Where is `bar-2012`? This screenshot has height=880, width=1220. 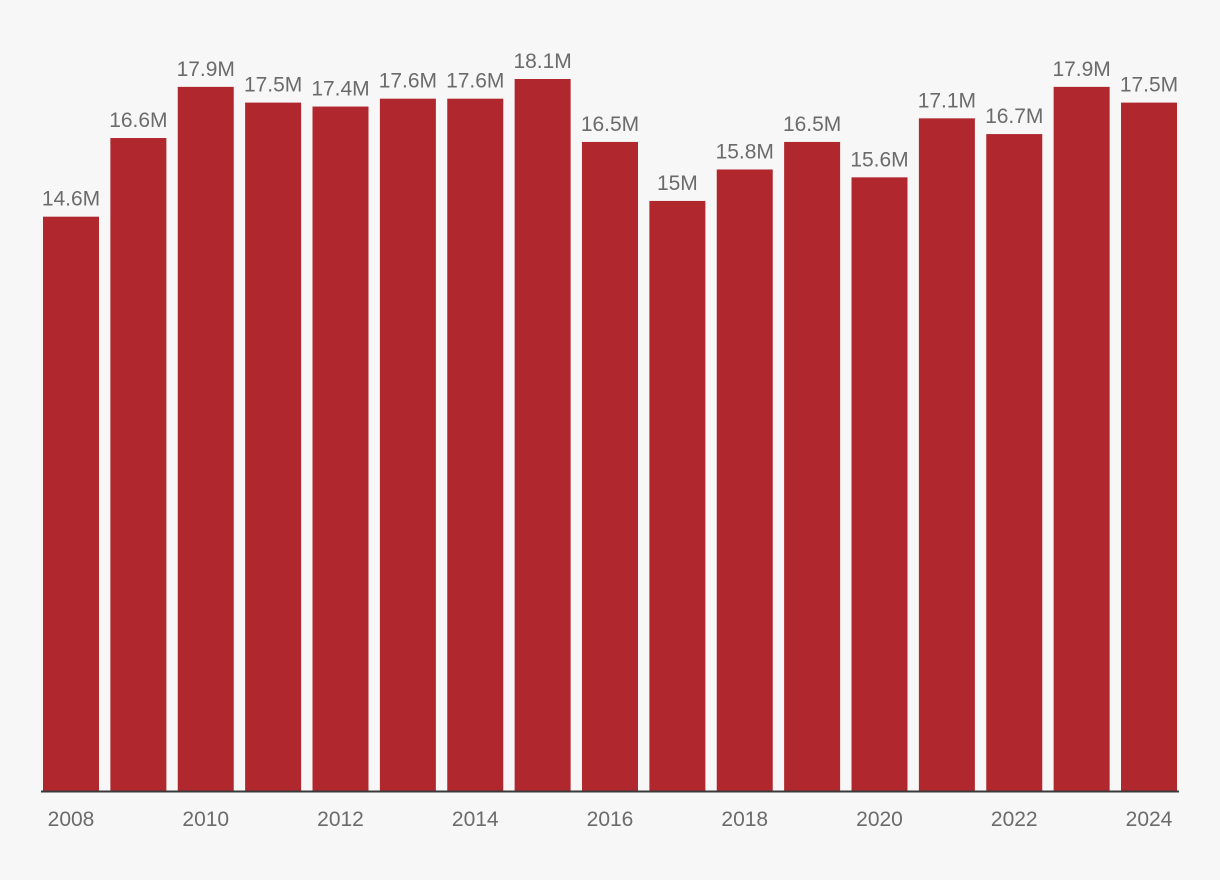
bar-2012 is located at coordinates (340, 449).